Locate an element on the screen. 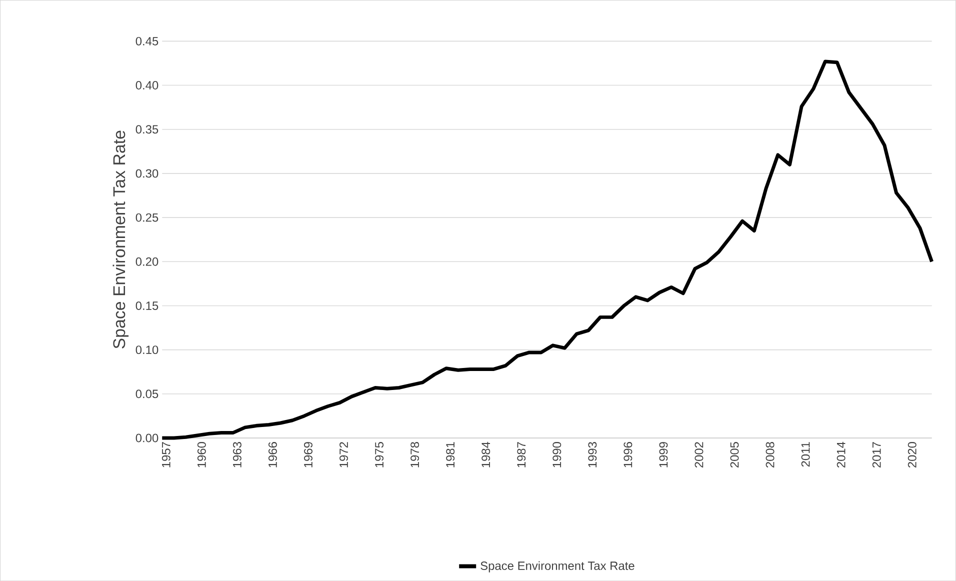 The width and height of the screenshot is (956, 581). y-tick-label: 0.15 is located at coordinates (147, 305).